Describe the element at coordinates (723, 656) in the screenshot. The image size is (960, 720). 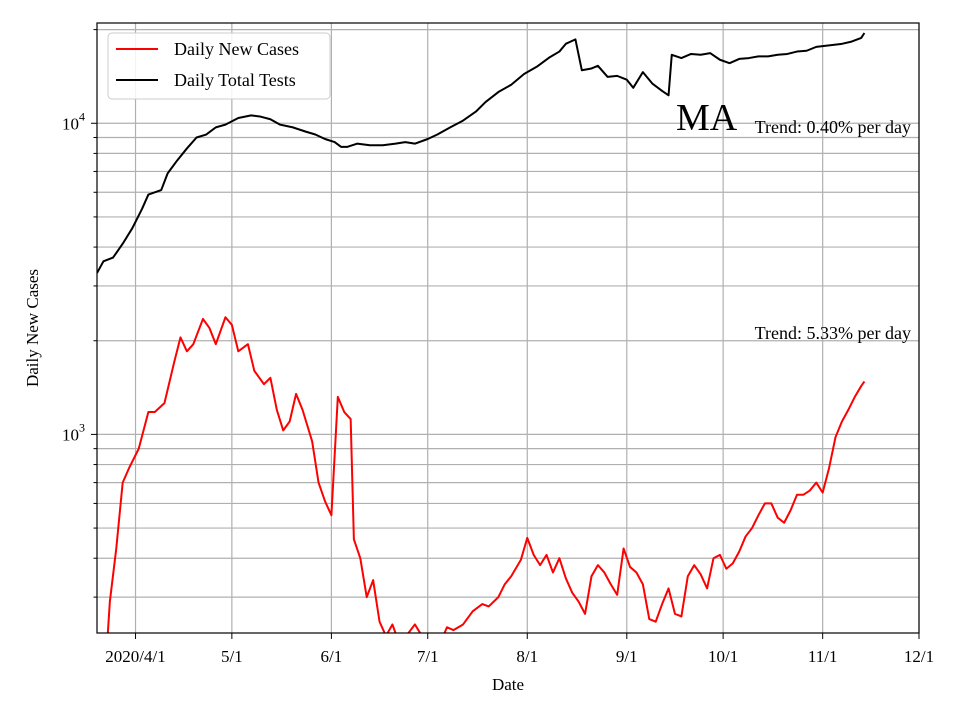
I see `x-tick-label: 10/1` at that location.